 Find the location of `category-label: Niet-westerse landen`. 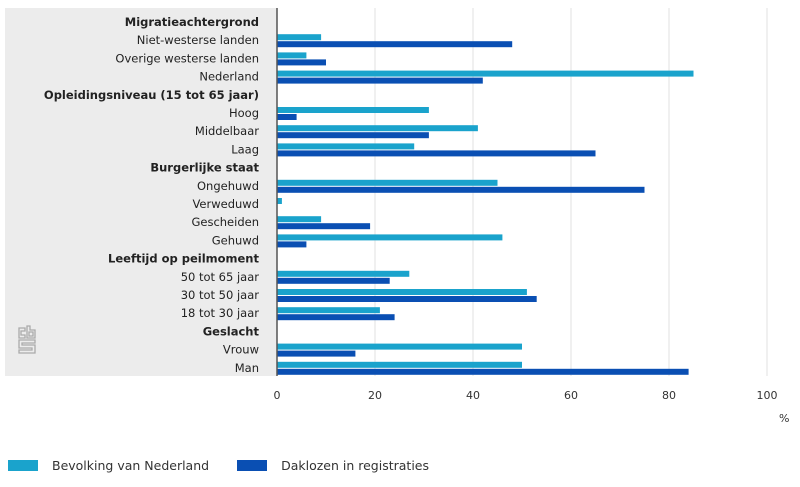

category-label: Niet-westerse landen is located at coordinates (198, 40).